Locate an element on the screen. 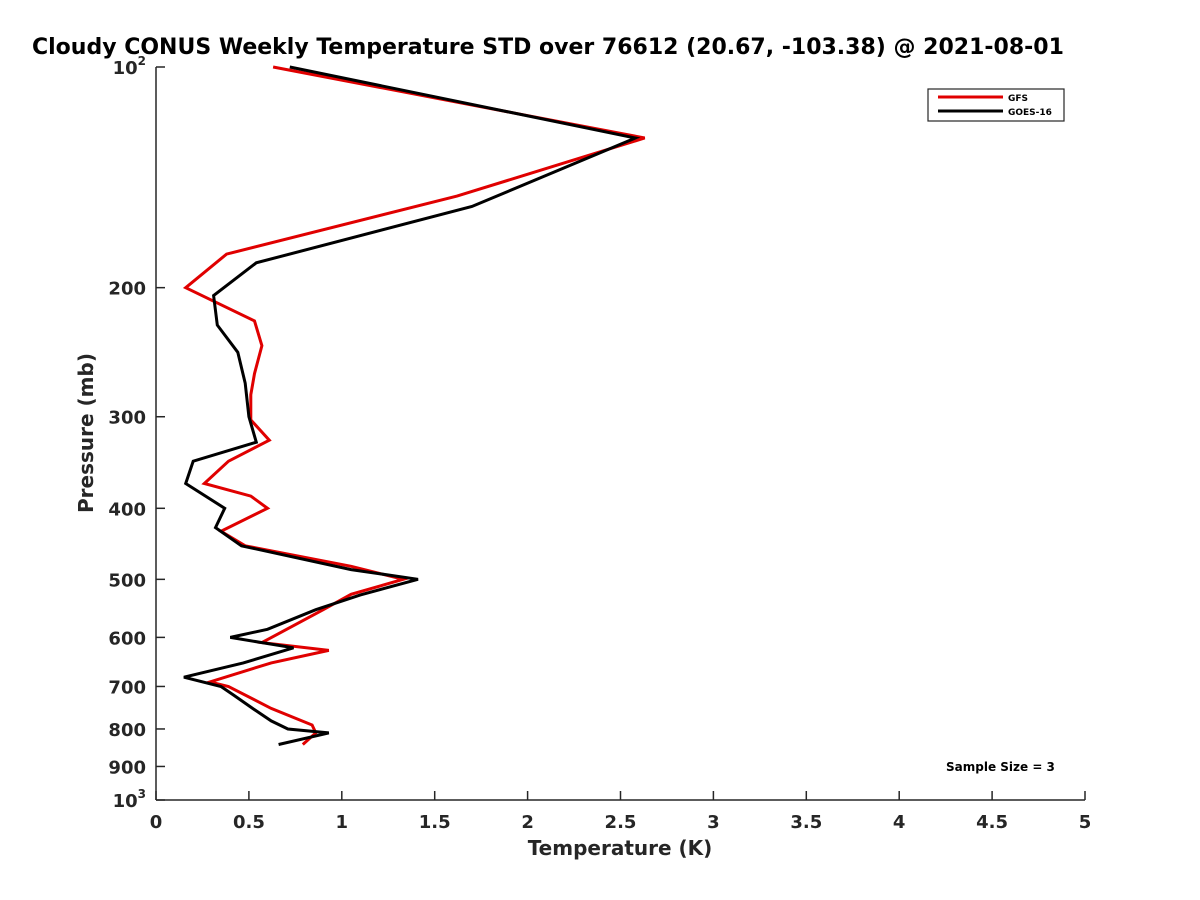 This screenshot has height=900, width=1200. x-tick-label: 3 is located at coordinates (713, 822).